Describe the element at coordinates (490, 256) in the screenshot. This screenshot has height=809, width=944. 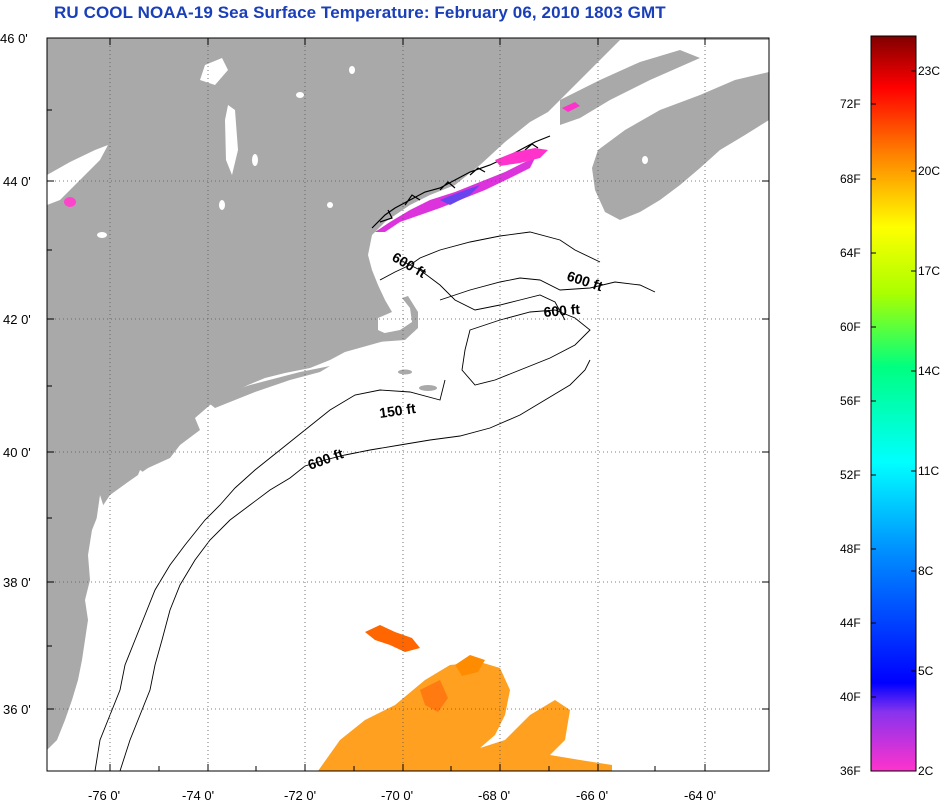
I see `contour-600ft-gulf` at that location.